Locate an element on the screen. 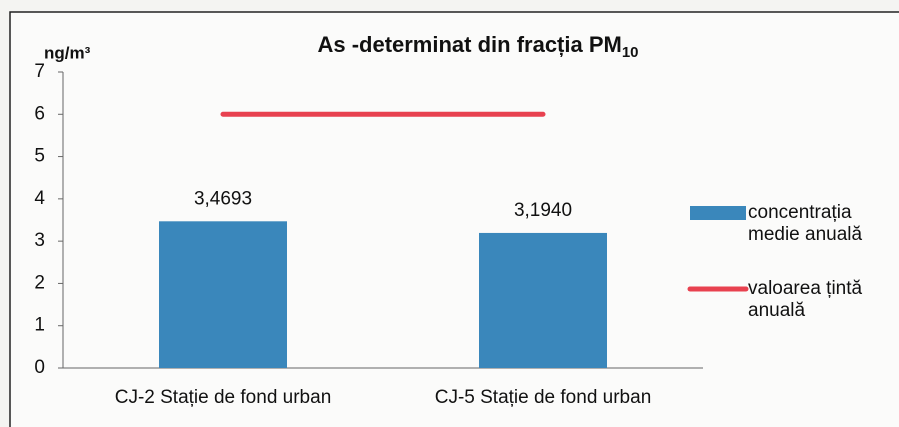 The width and height of the screenshot is (899, 427). y-axis-label: ng/m³ is located at coordinates (67, 52).